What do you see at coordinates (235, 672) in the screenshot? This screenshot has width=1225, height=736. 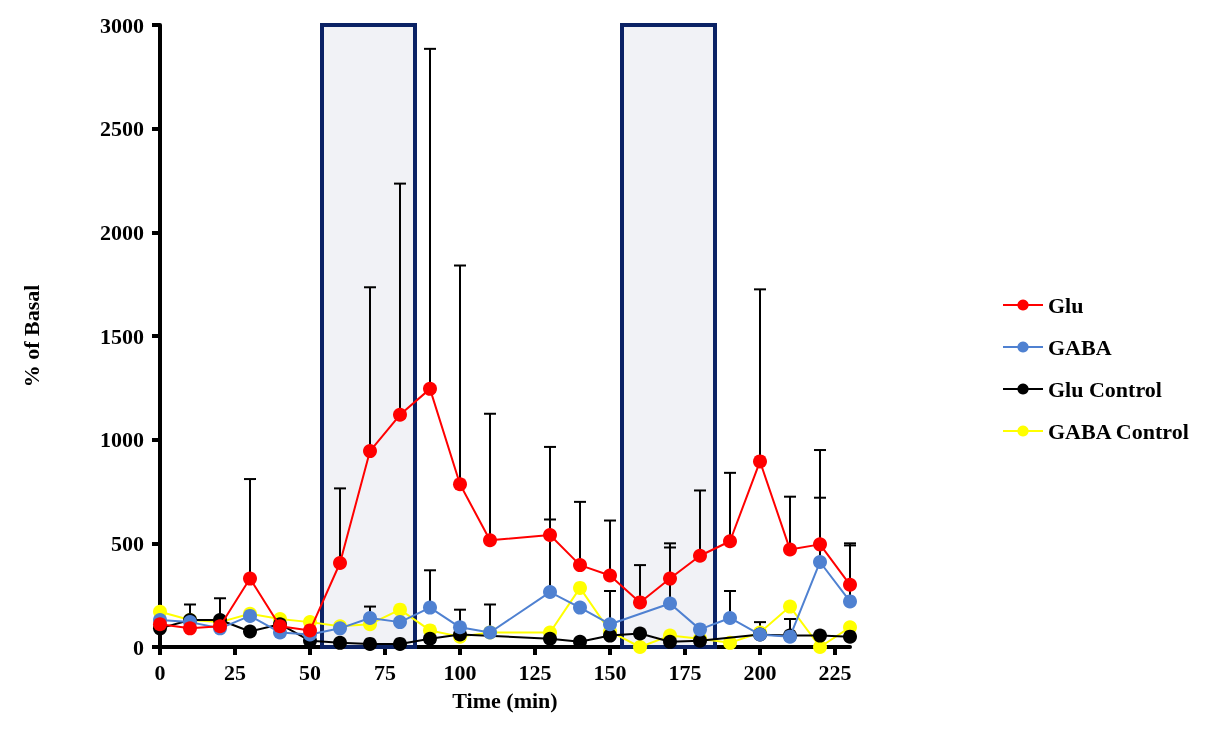 I see `x-tick-label: 25` at bounding box center [235, 672].